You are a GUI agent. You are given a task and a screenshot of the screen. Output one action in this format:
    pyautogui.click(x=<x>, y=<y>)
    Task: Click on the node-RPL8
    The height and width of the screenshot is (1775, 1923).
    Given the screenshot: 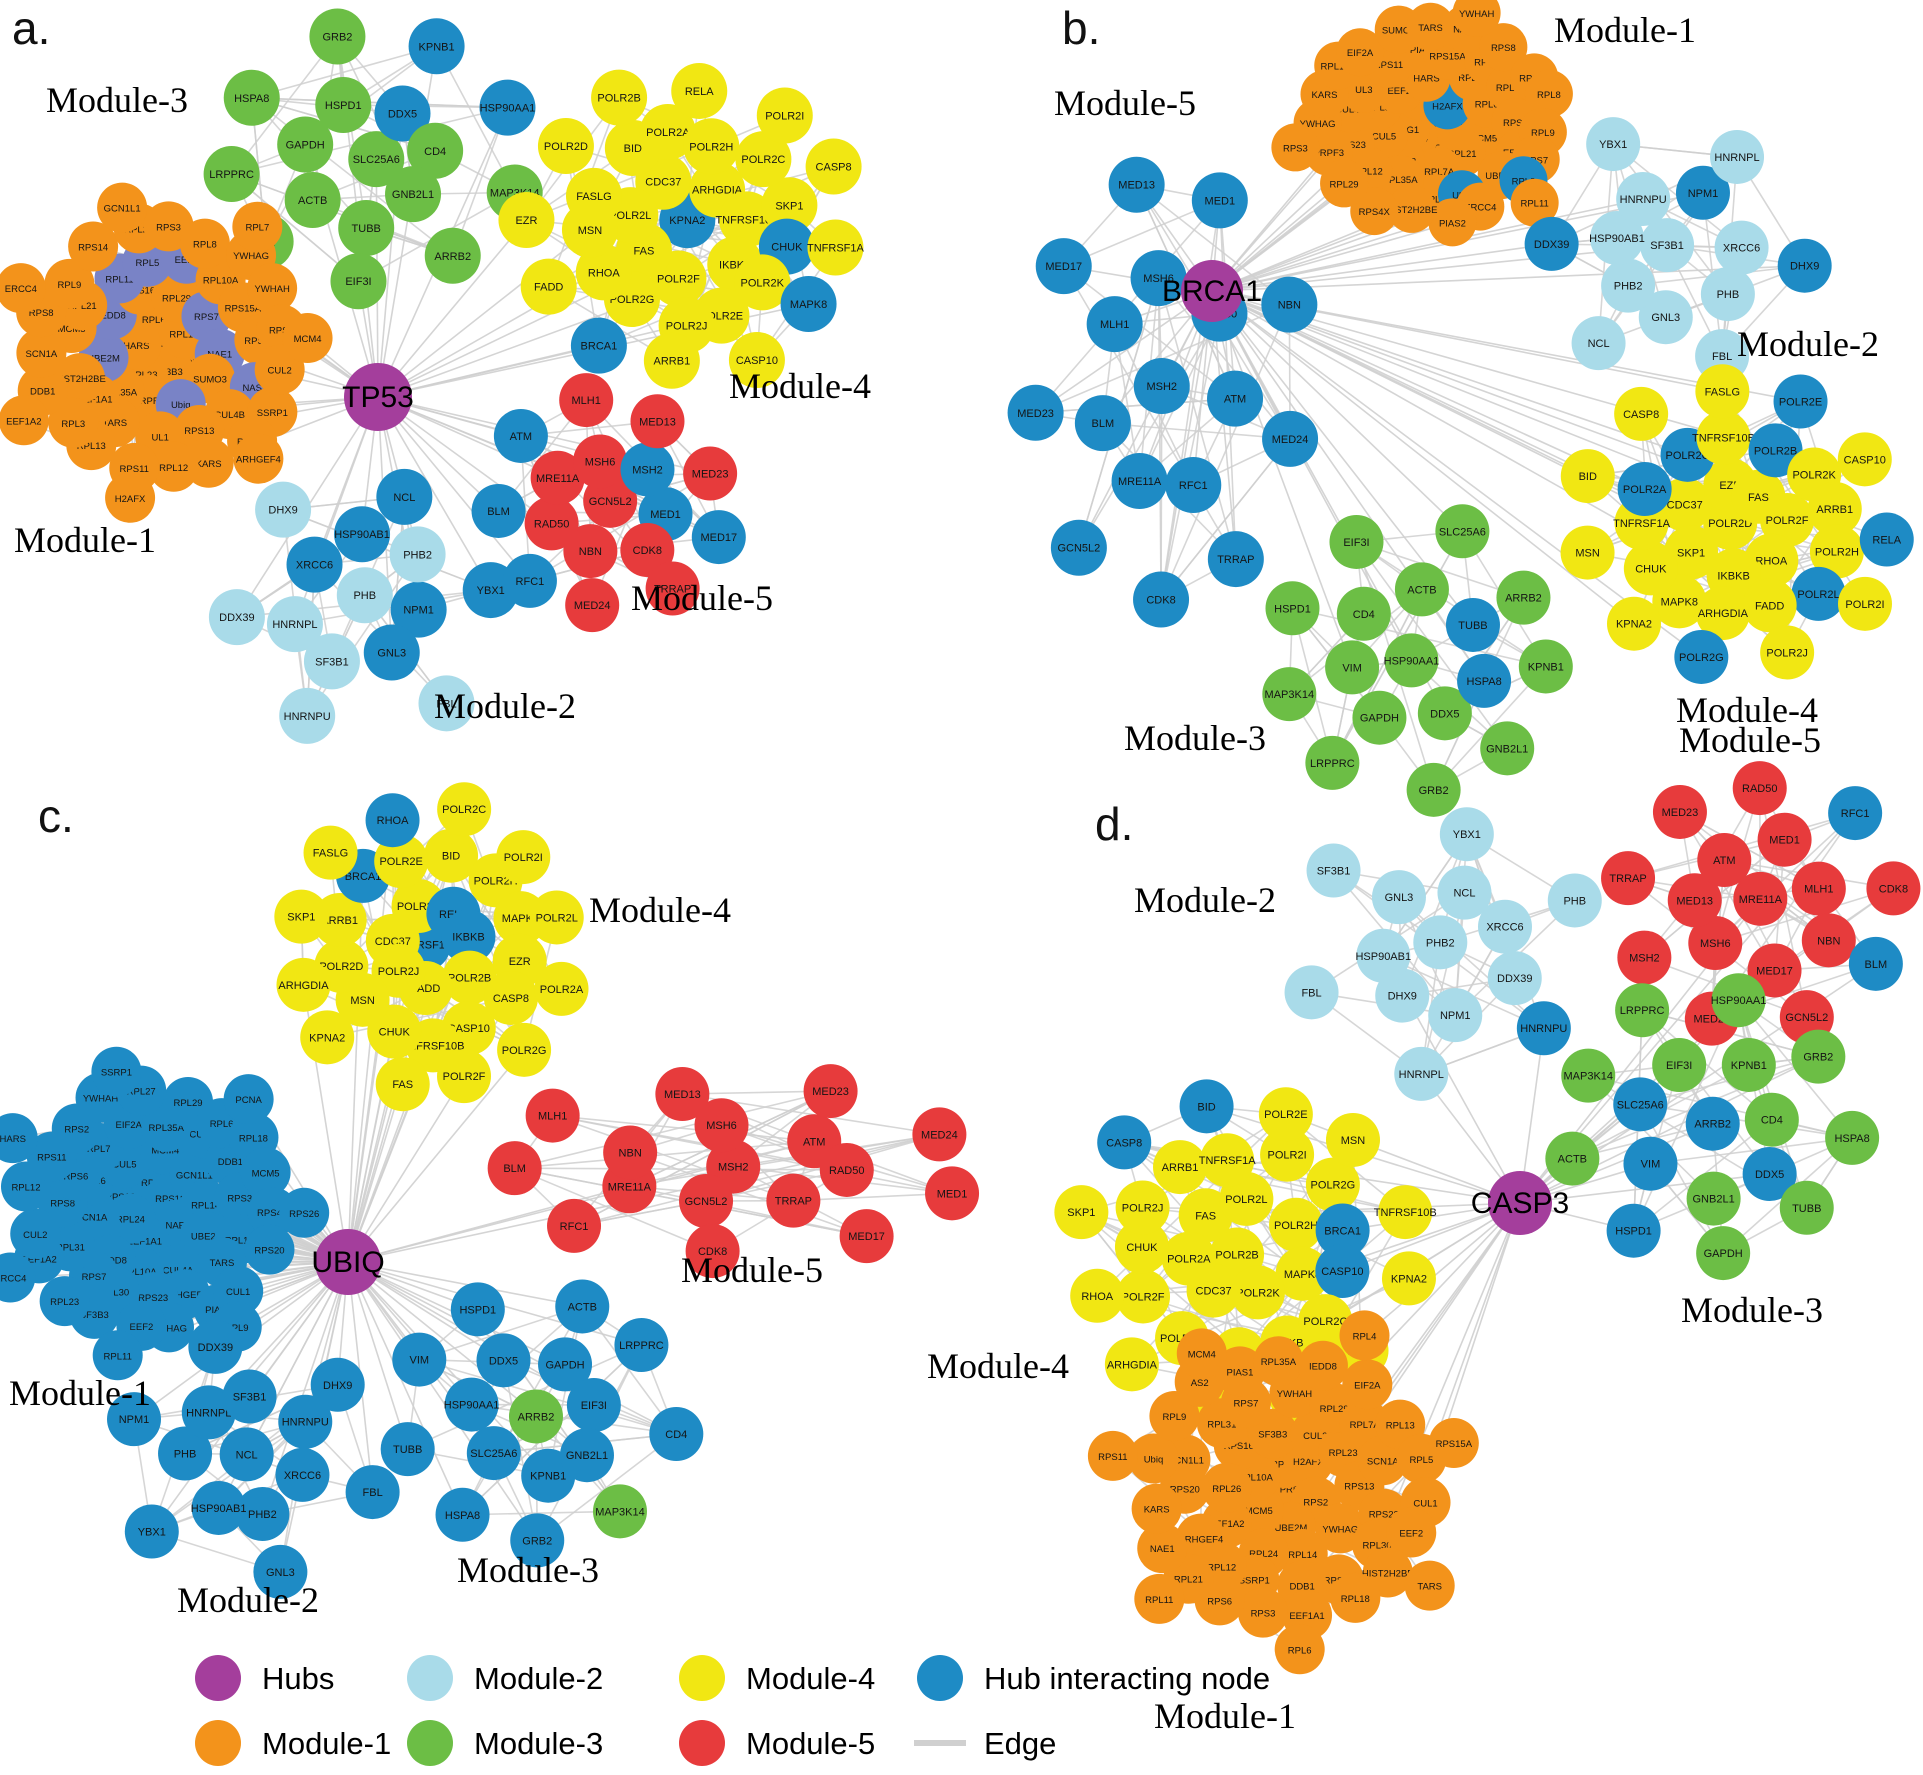 What is the action you would take?
    pyautogui.click(x=204, y=243)
    